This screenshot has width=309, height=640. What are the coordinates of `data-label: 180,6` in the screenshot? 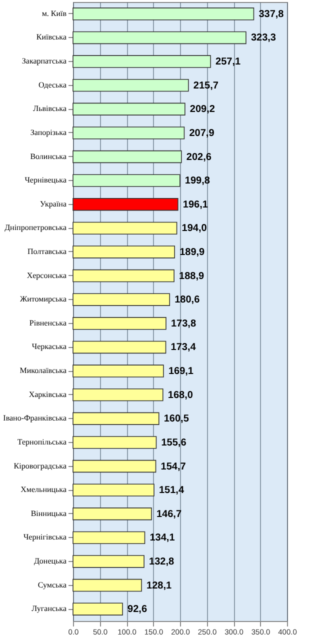 It's located at (187, 300).